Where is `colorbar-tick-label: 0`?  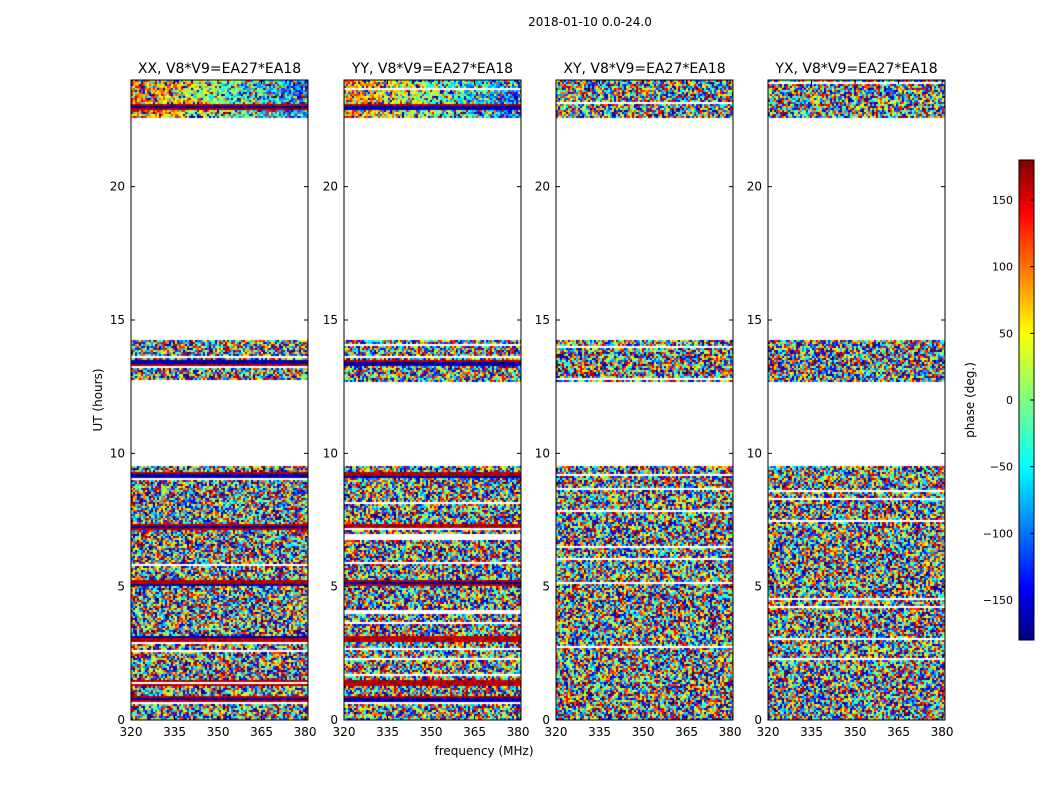
colorbar-tick-label: 0 is located at coordinates (1009, 400).